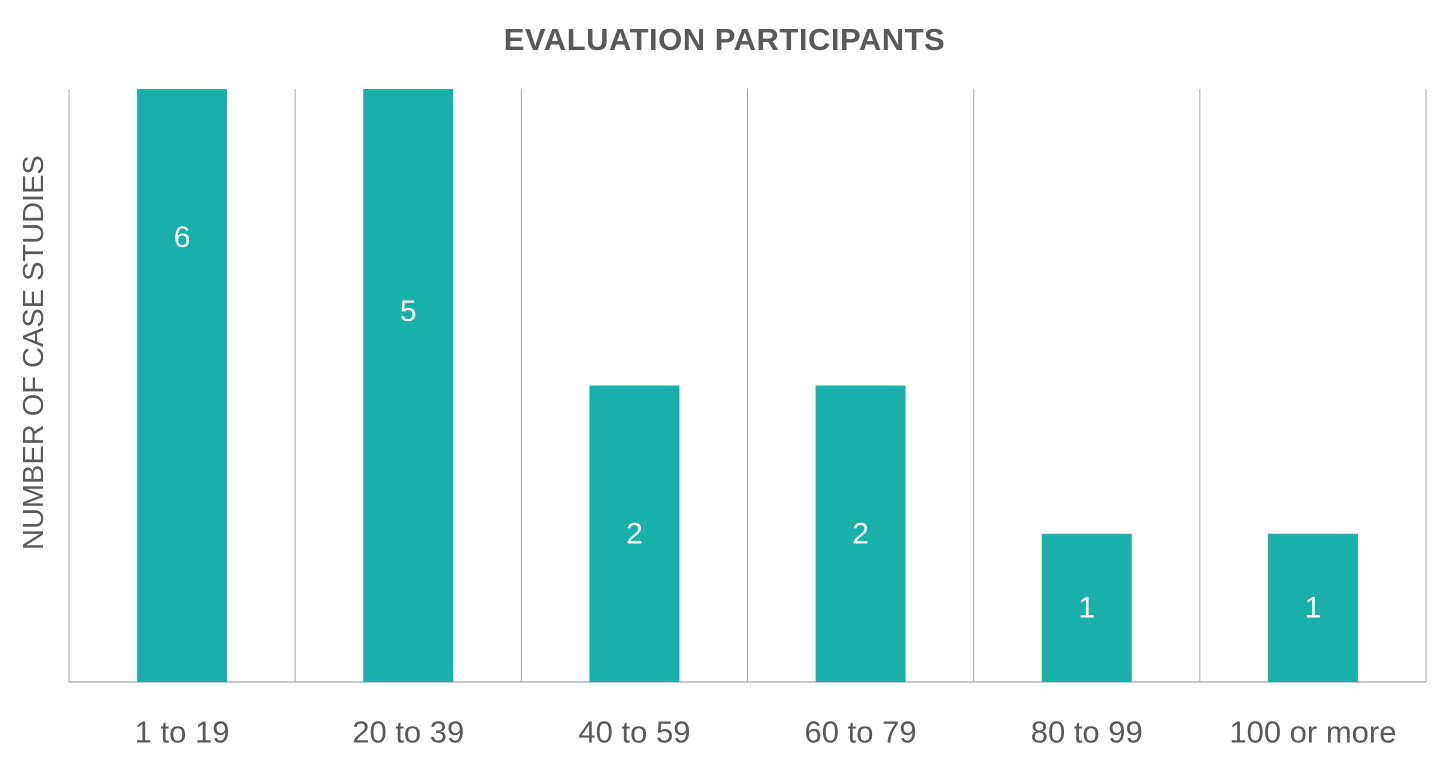 This screenshot has height=766, width=1449. I want to click on x-tick-label-3: 40 to 59, so click(634, 732).